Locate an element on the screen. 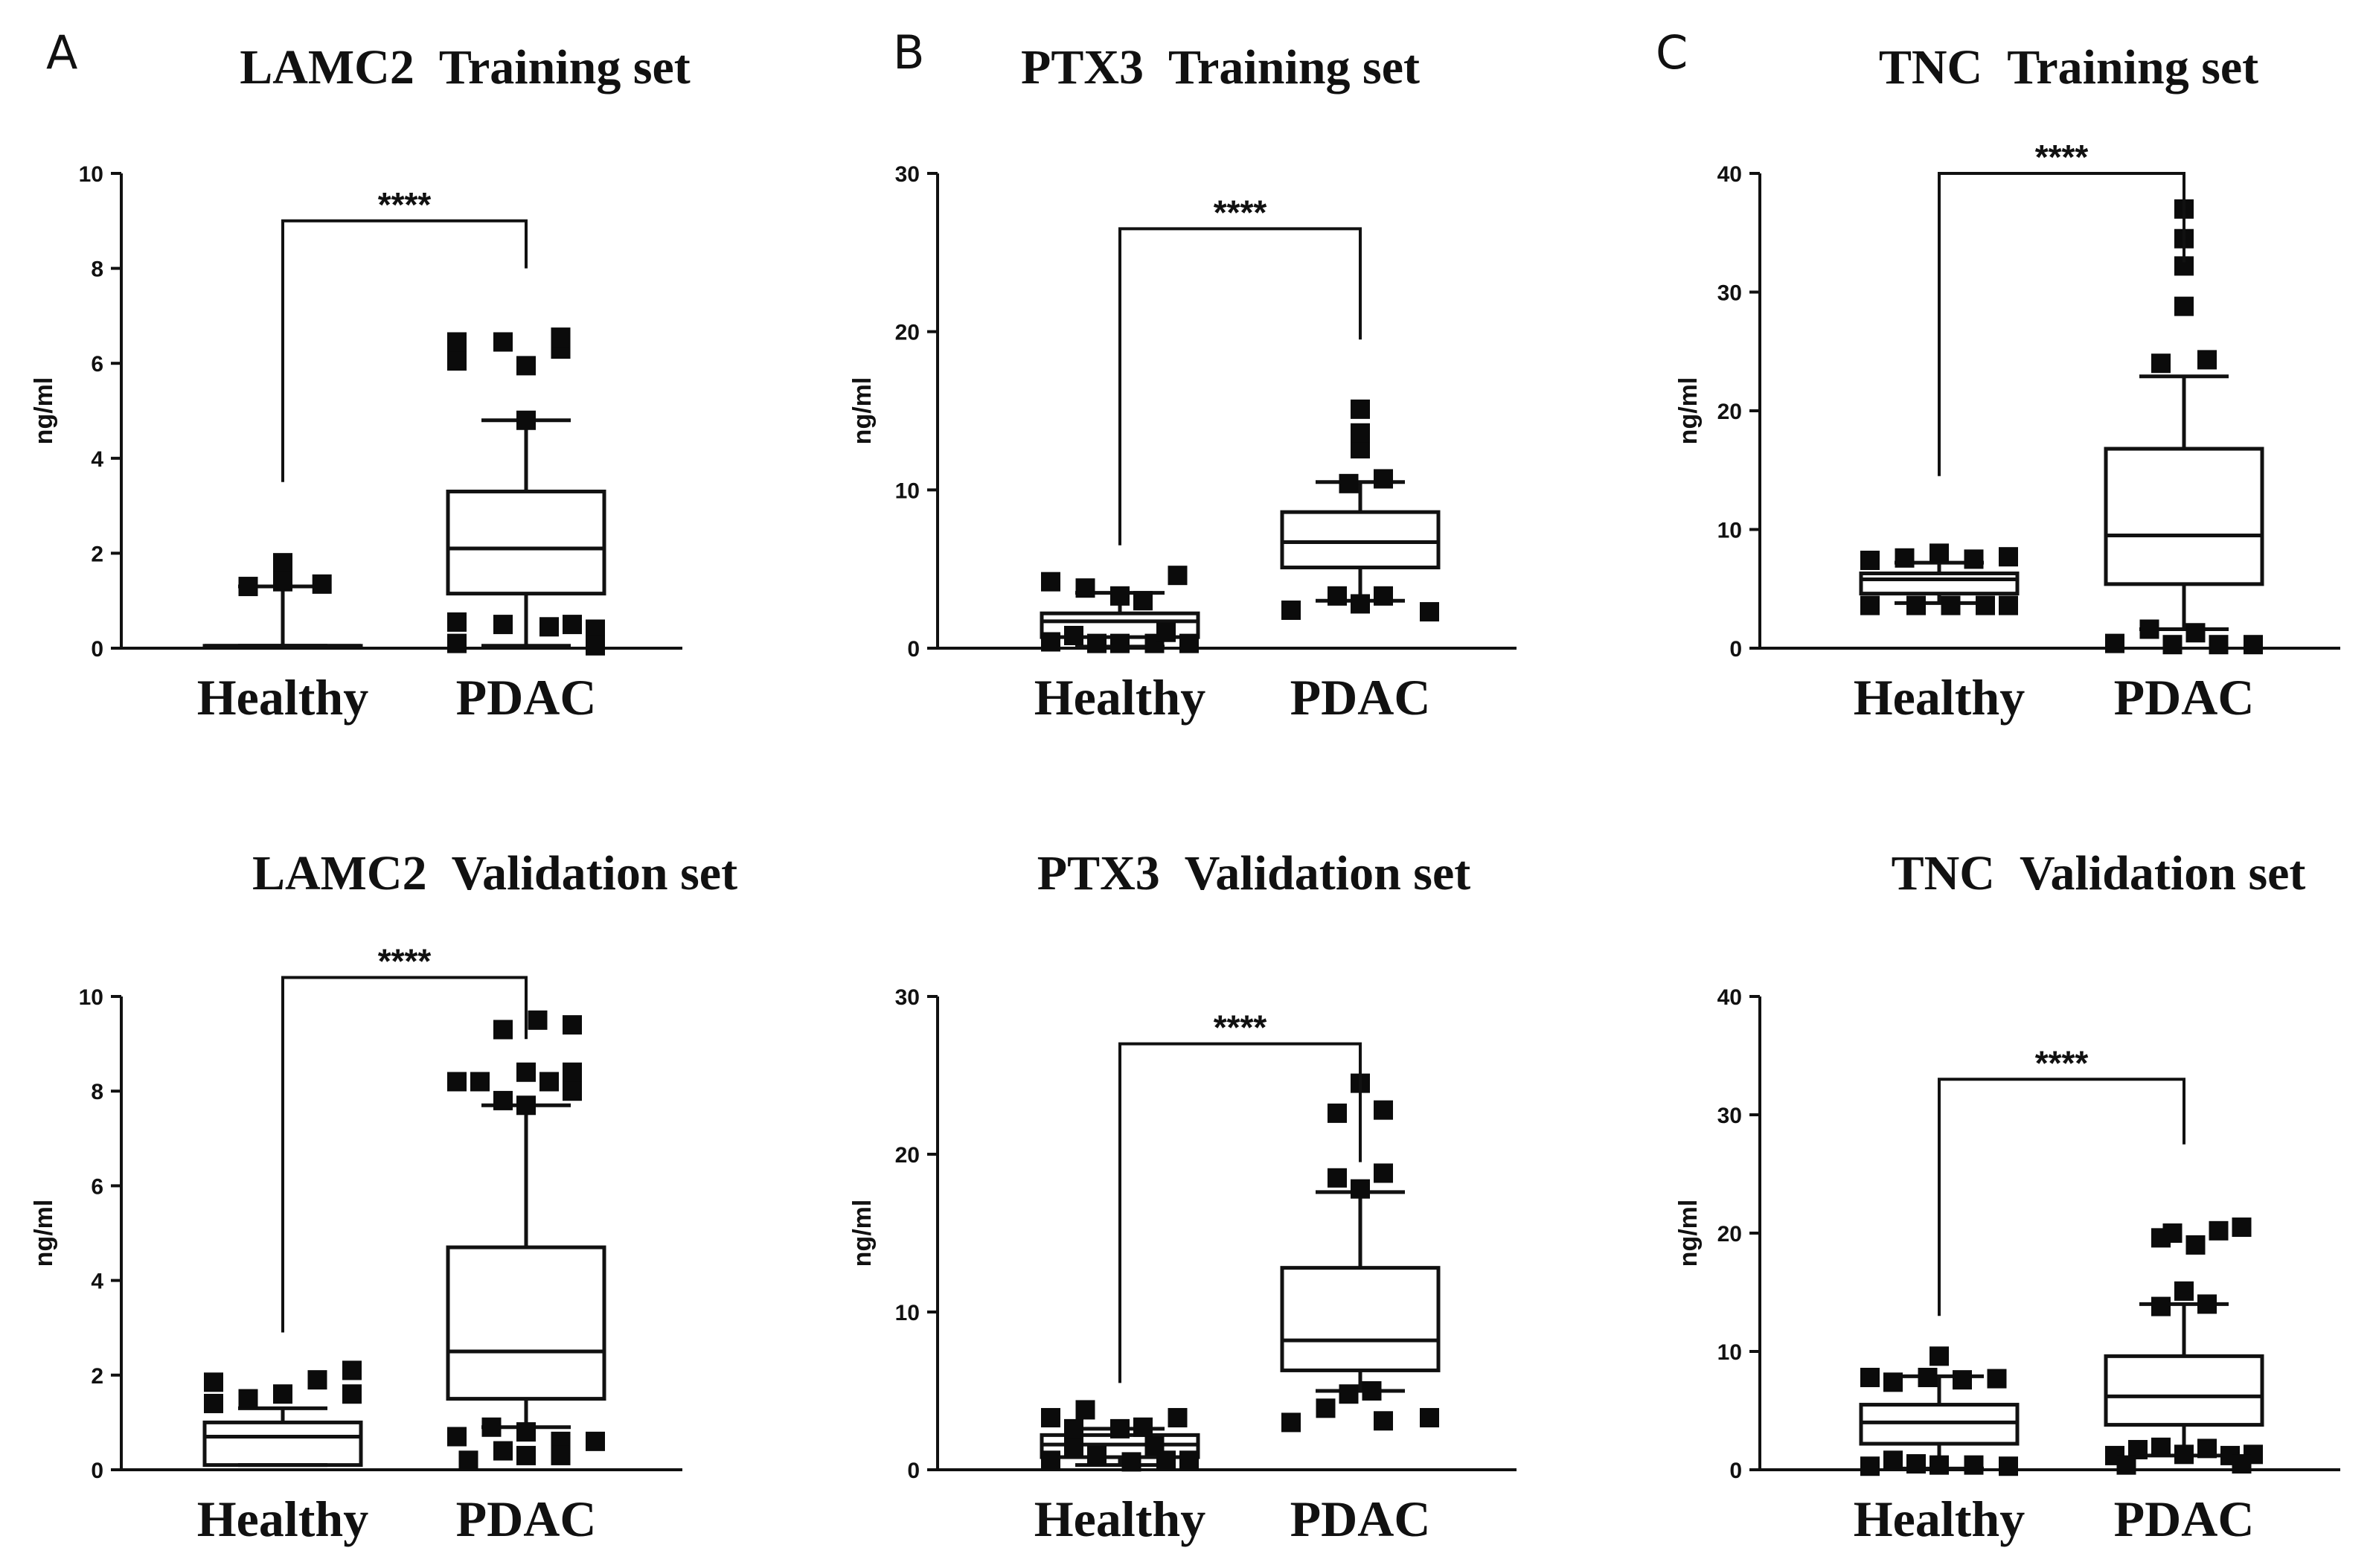  panel-letter-b: B is located at coordinates (909, 52).